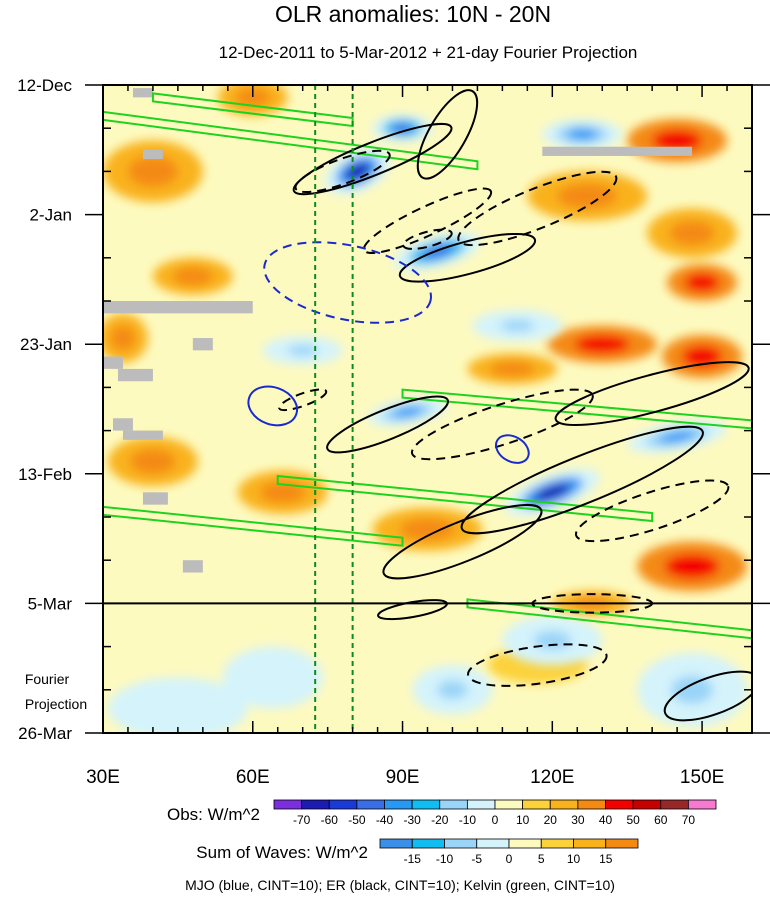  I want to click on x-tick-label: 120E, so click(552, 777).